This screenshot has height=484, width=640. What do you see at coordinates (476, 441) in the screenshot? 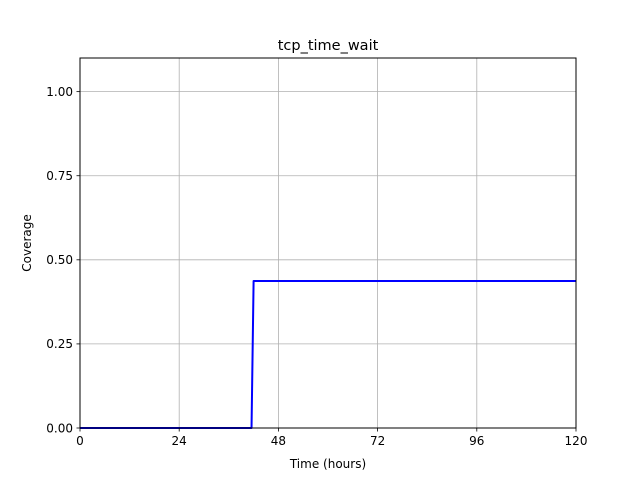
I see `x-tick-label: 96` at bounding box center [476, 441].